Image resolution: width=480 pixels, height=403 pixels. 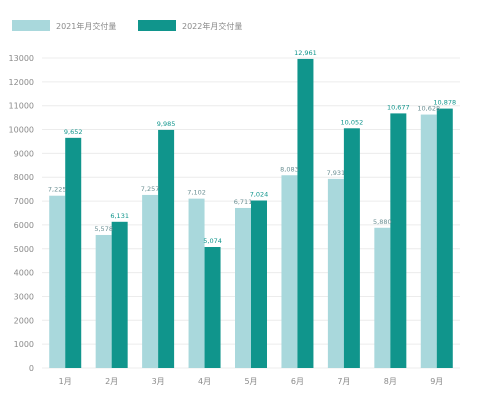 I want to click on data-label: 10,628, so click(x=428, y=109).